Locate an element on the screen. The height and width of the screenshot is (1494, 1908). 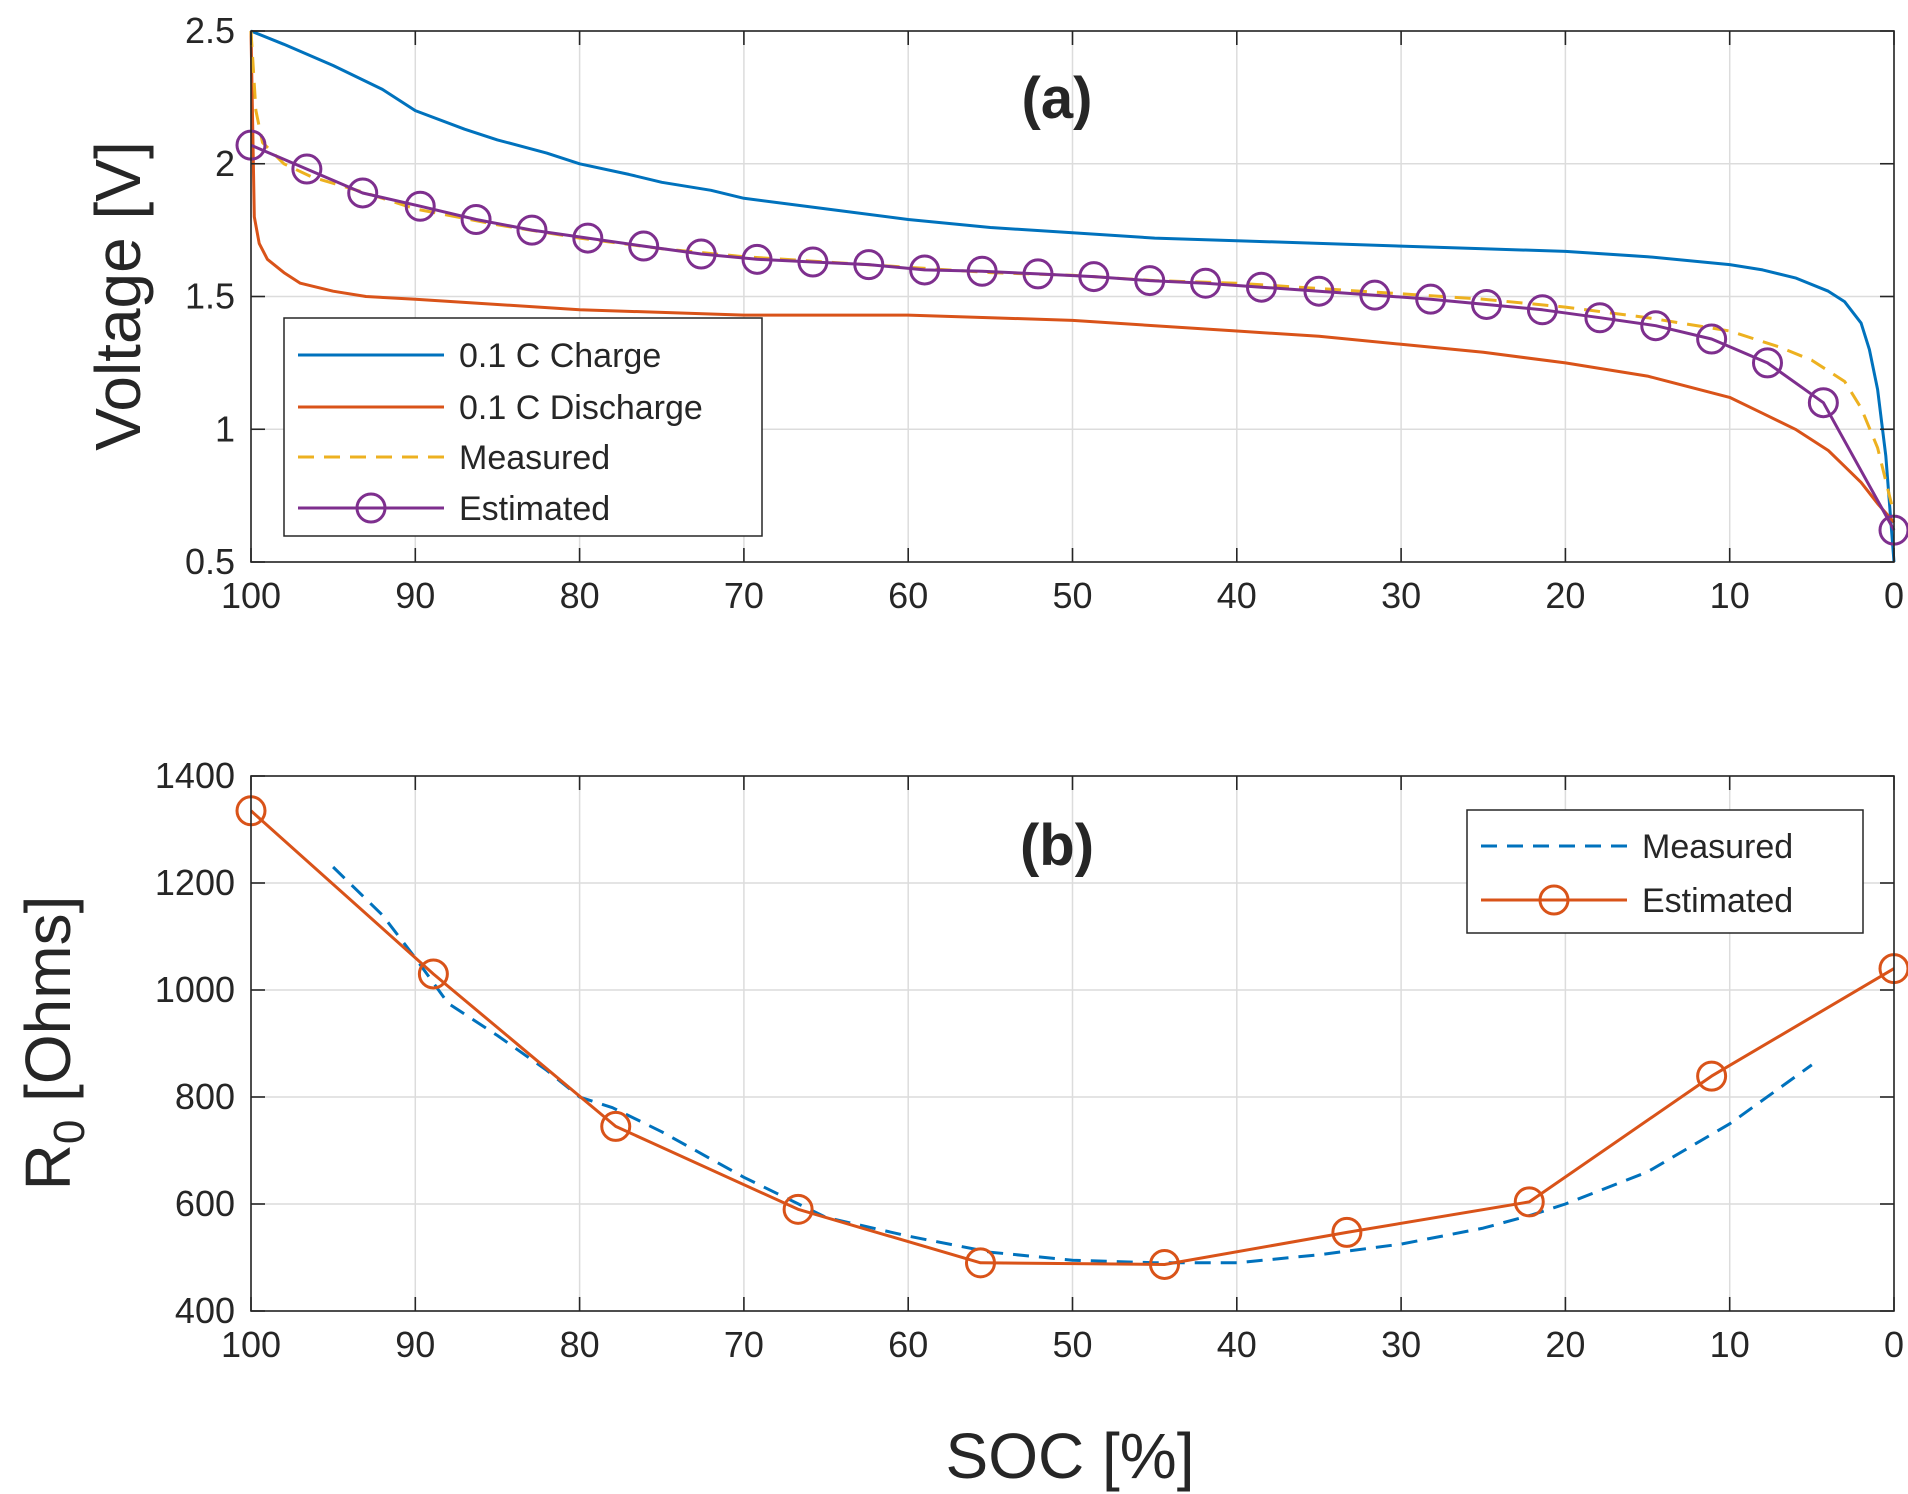
legend-a-label-estimated: Estimated is located at coordinates (534, 509).